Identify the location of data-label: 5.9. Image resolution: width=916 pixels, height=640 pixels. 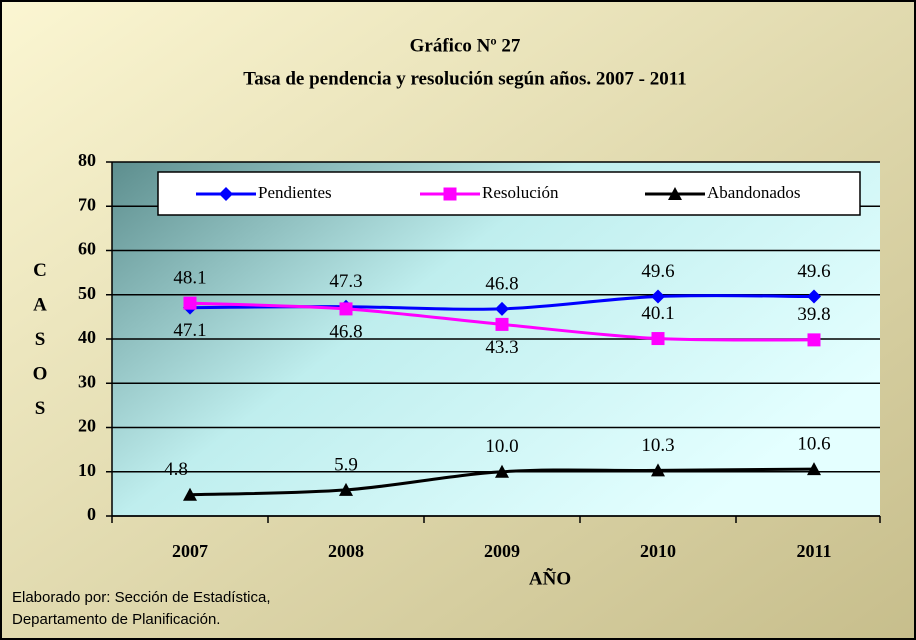
(346, 464).